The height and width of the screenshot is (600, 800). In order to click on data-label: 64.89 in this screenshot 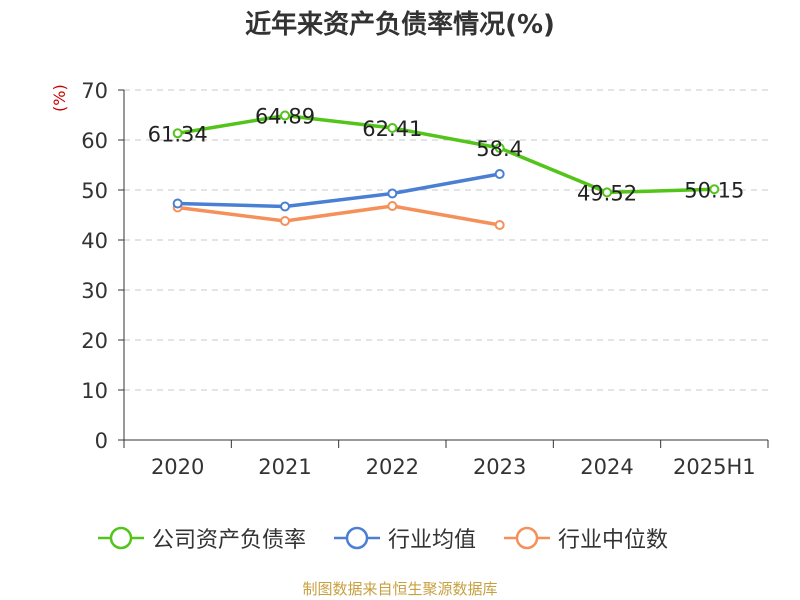, I will do `click(285, 117)`.